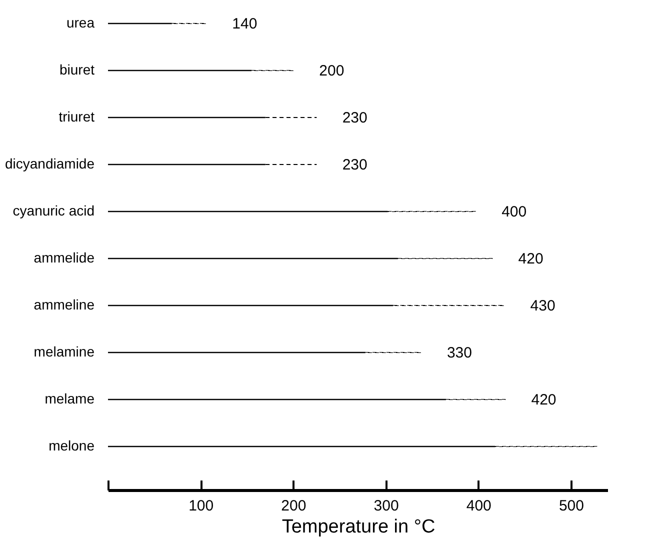  What do you see at coordinates (359, 527) in the screenshot?
I see `x-axis-title: Temperature in °C` at bounding box center [359, 527].